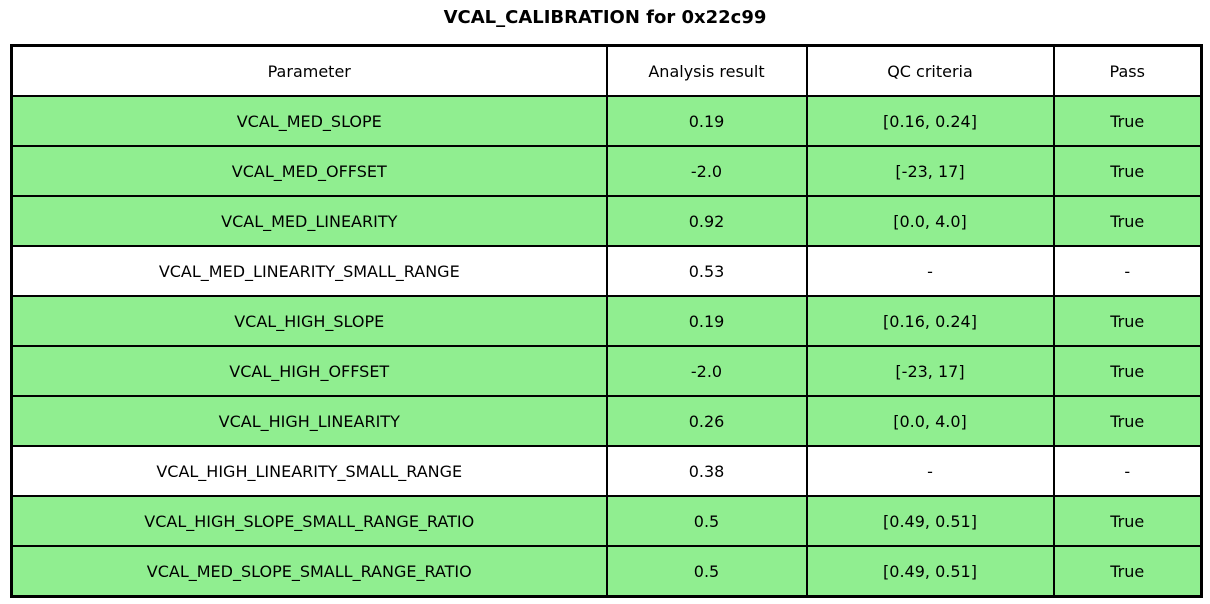 The image size is (1210, 604). I want to click on cell-parameter: VCAL_MED_LINEARITY_SMALL_RANGE, so click(309, 271).